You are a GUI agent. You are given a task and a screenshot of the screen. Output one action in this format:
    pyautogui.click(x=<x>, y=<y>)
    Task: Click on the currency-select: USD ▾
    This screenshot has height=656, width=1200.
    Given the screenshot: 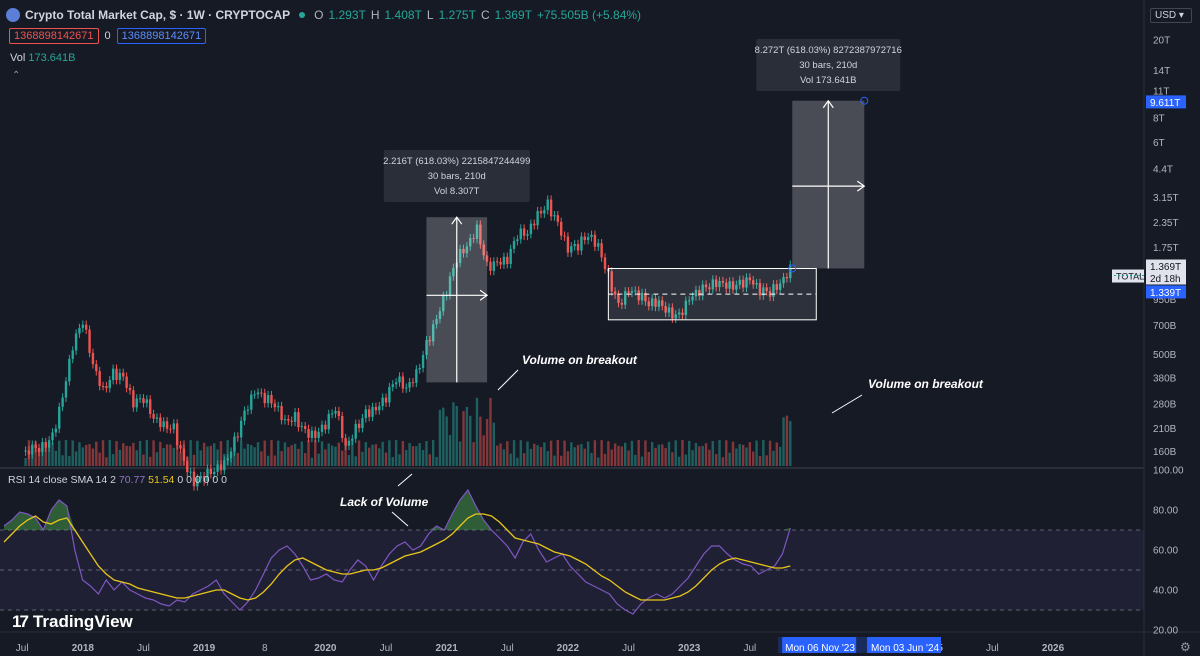 What is the action you would take?
    pyautogui.click(x=1171, y=15)
    